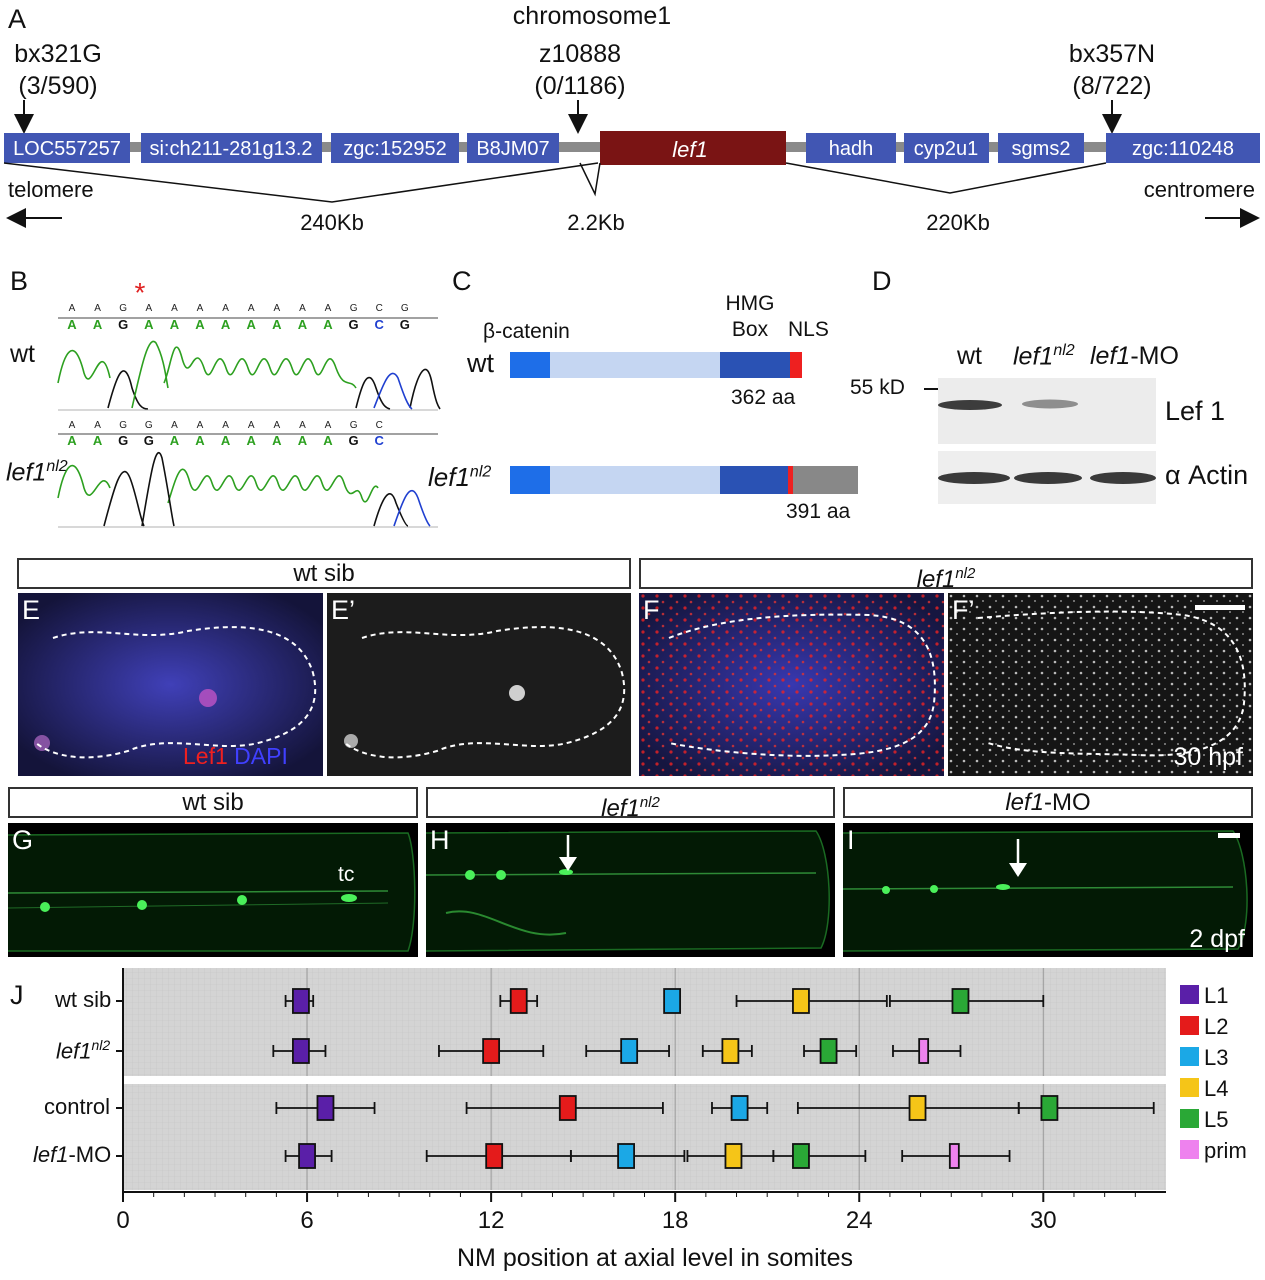  I want to click on marker-bx357n: bx357N, so click(1112, 54).